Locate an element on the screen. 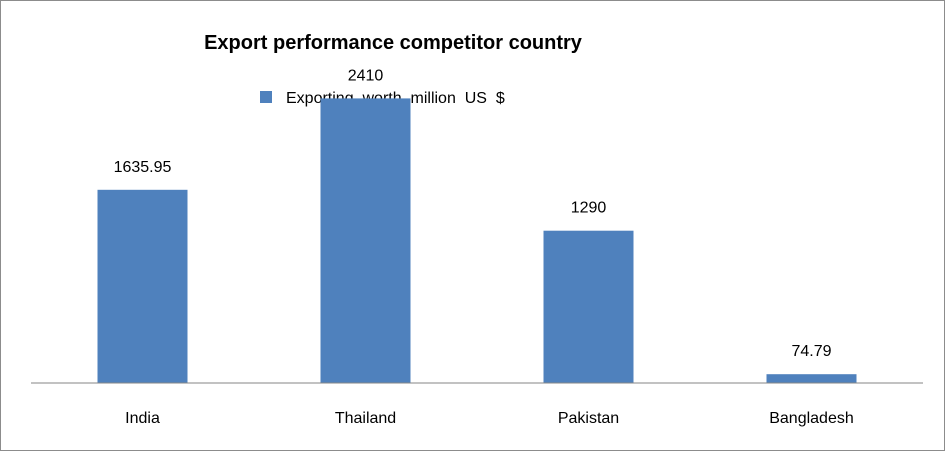 The width and height of the screenshot is (945, 451). x-tick-label-pakistan: Pakistan is located at coordinates (588, 418).